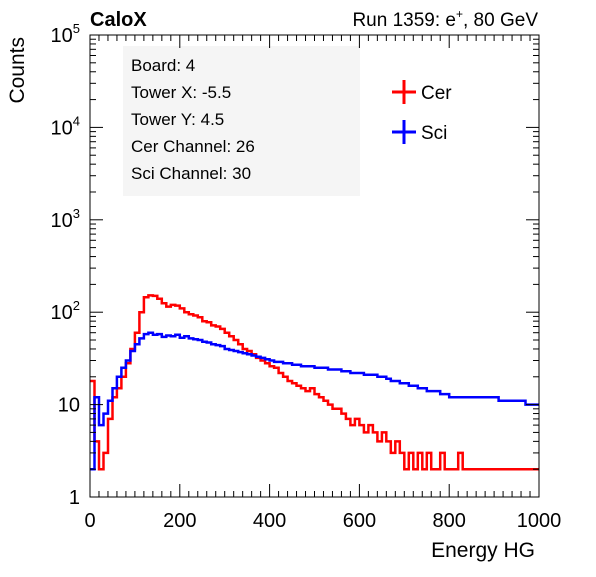 Image resolution: width=596 pixels, height=577 pixels. I want to click on y-tick-label: 10⁴, so click(65, 126).